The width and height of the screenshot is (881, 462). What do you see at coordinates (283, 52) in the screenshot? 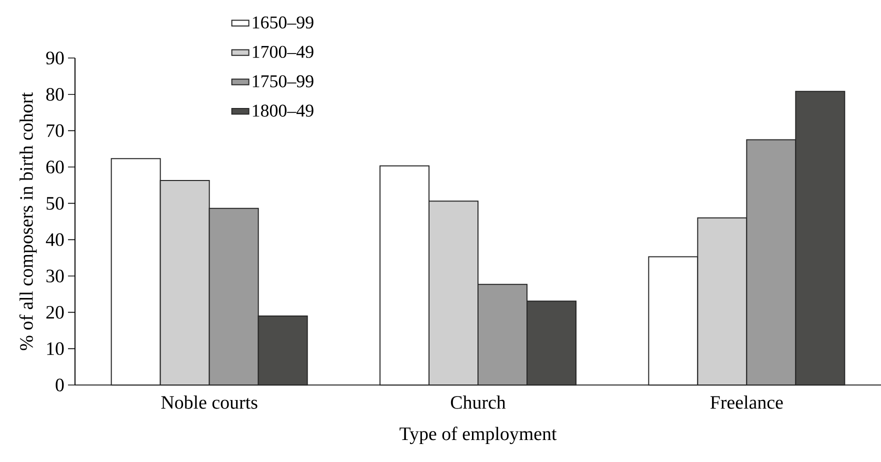
I see `legend-label: 1700–49` at bounding box center [283, 52].